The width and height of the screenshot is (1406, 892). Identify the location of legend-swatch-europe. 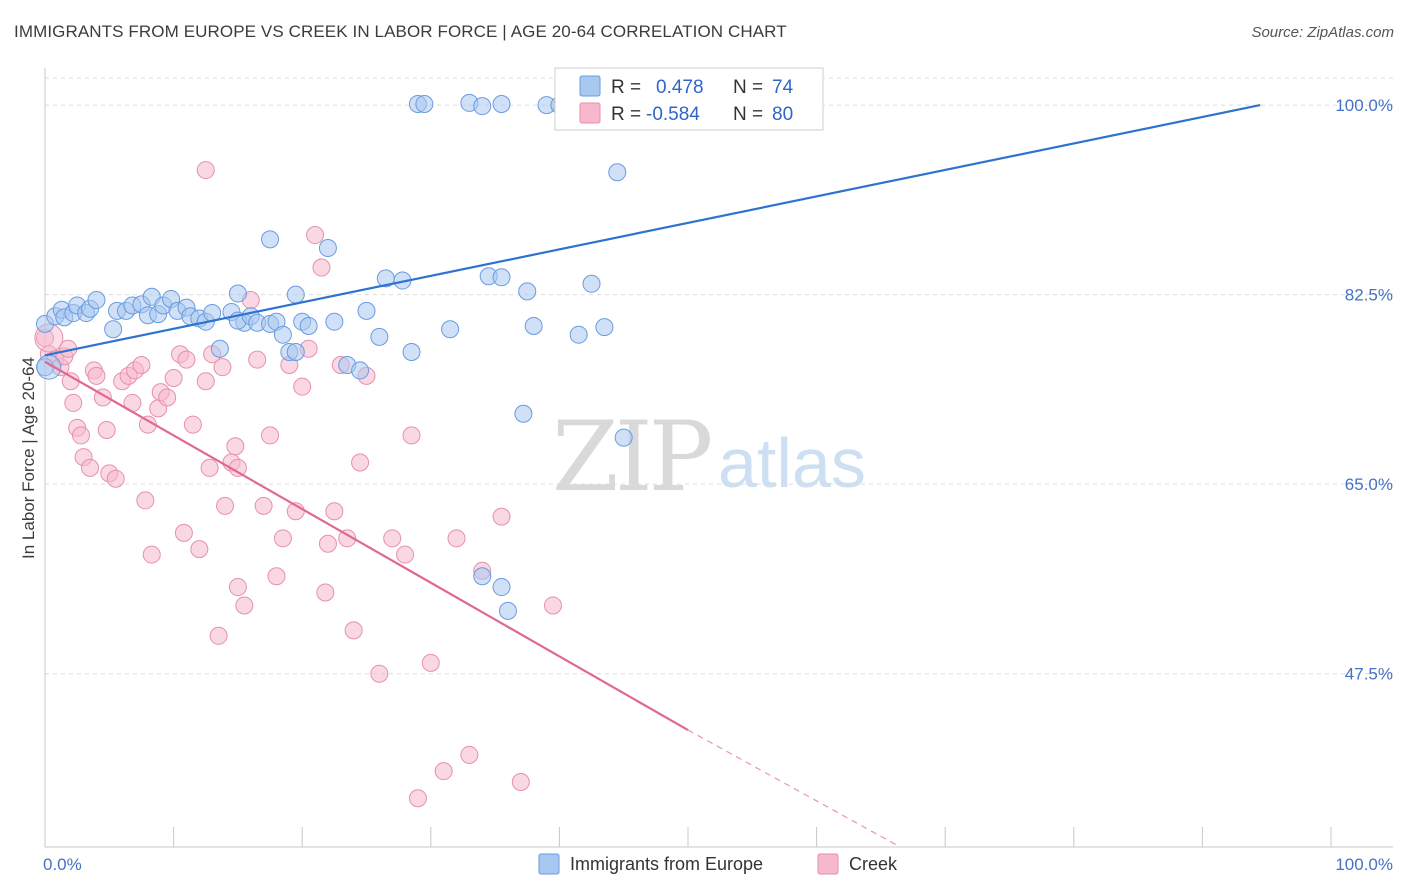
(590, 86).